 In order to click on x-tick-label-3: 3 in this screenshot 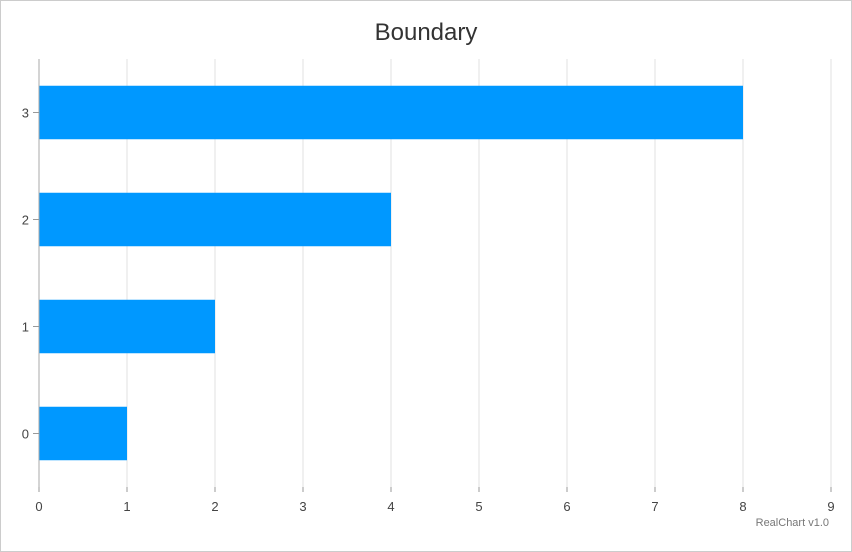, I will do `click(302, 506)`.